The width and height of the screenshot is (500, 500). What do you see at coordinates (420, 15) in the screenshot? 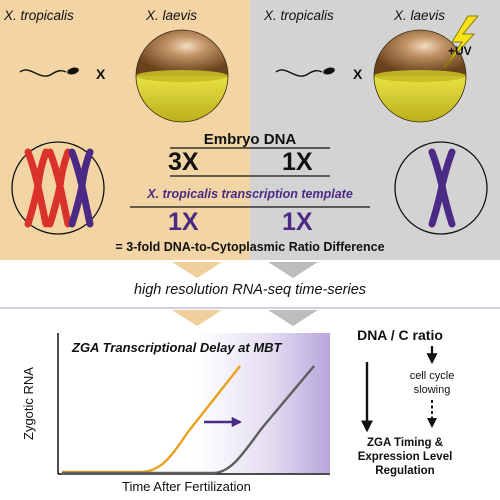
I see `right-species-laevis-label: X. laevis` at bounding box center [420, 15].